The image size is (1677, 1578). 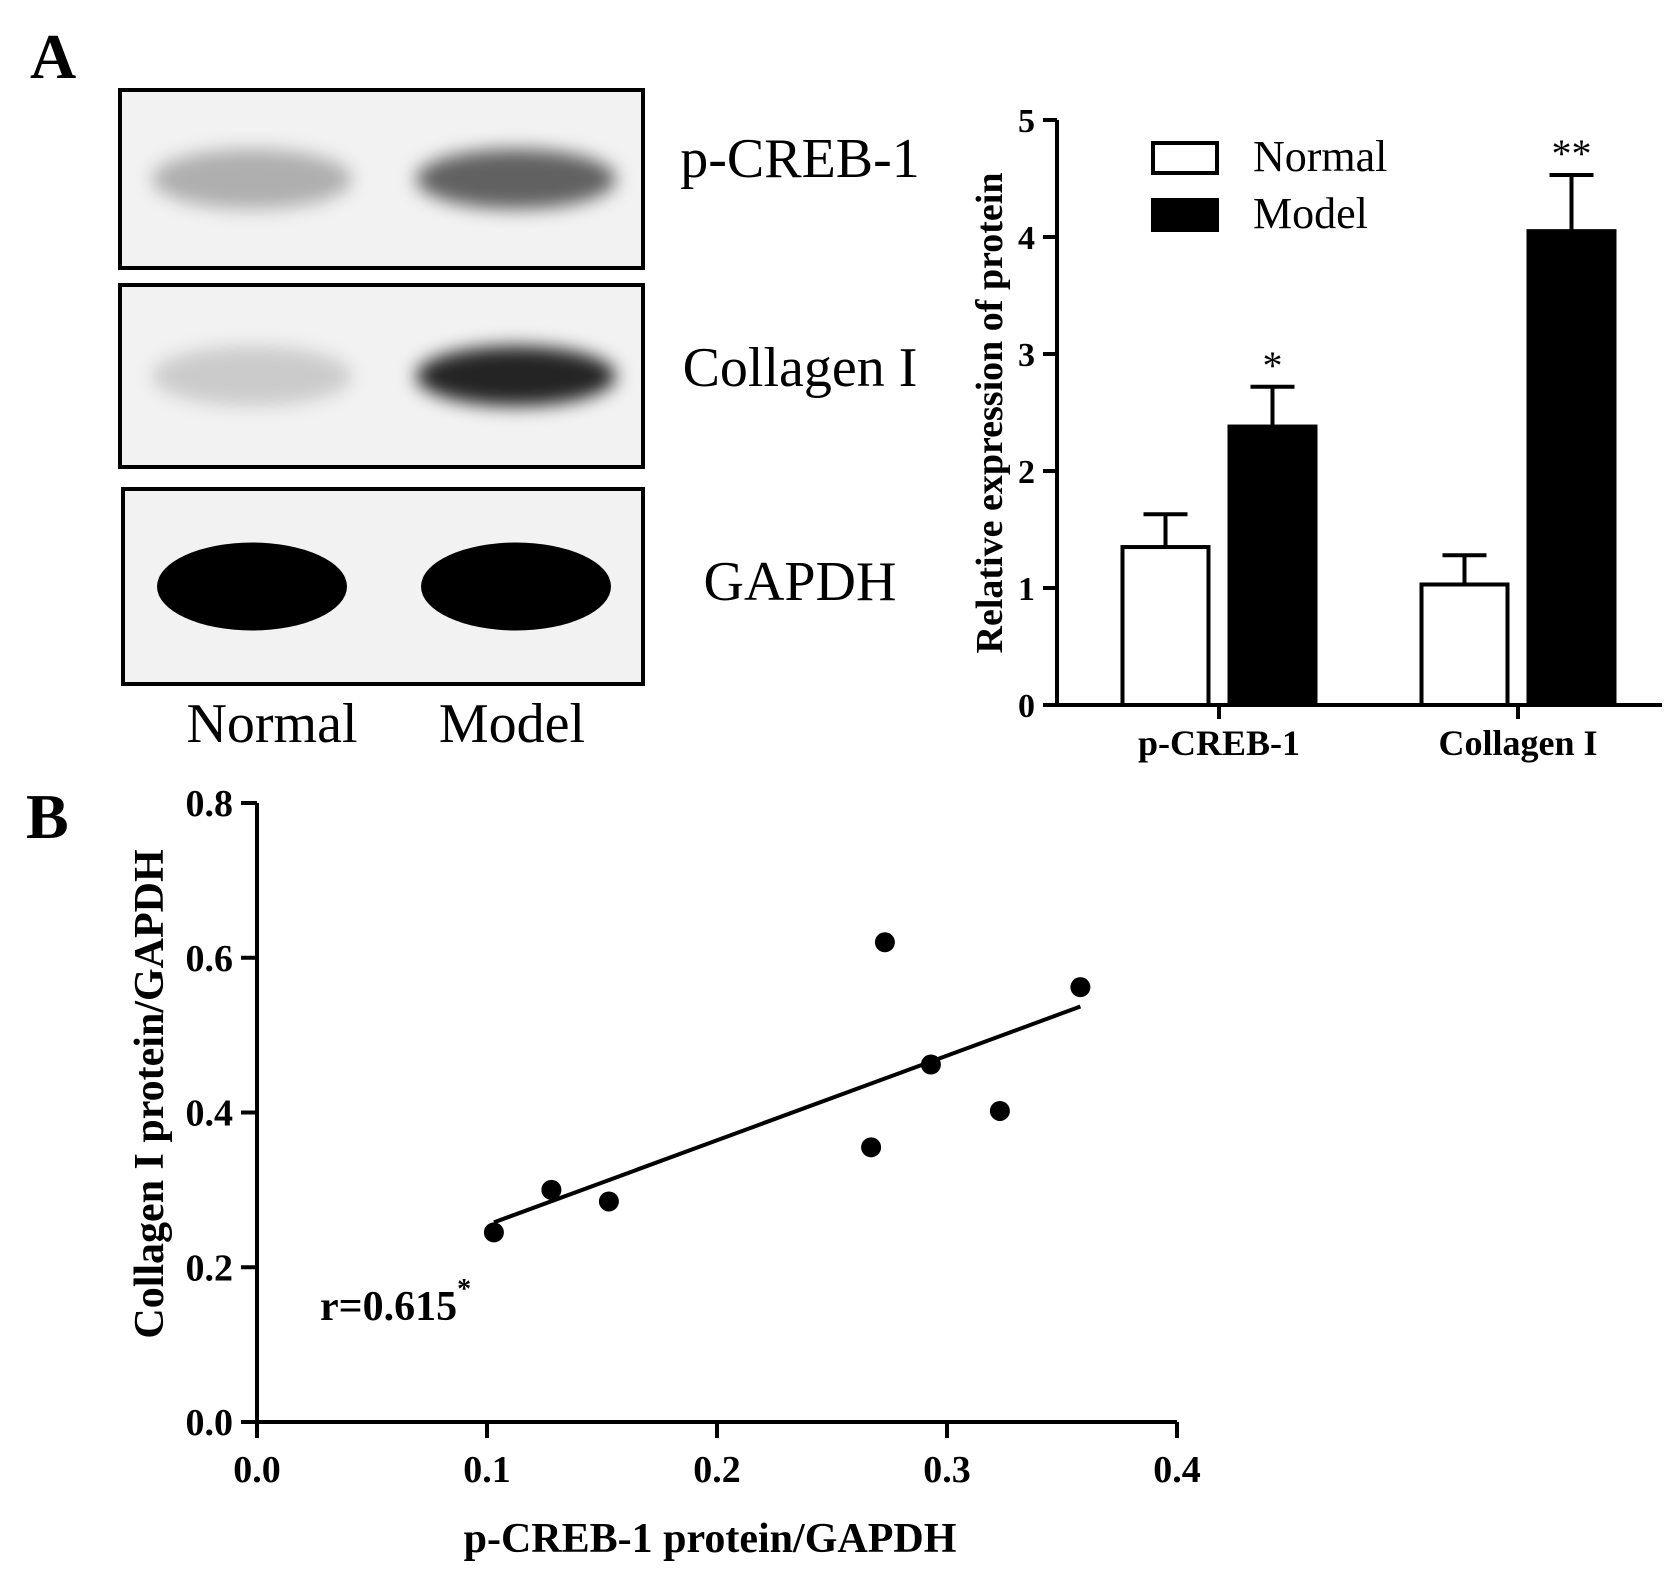 What do you see at coordinates (1517, 743) in the screenshot?
I see `x-tick-label: Collagen I` at bounding box center [1517, 743].